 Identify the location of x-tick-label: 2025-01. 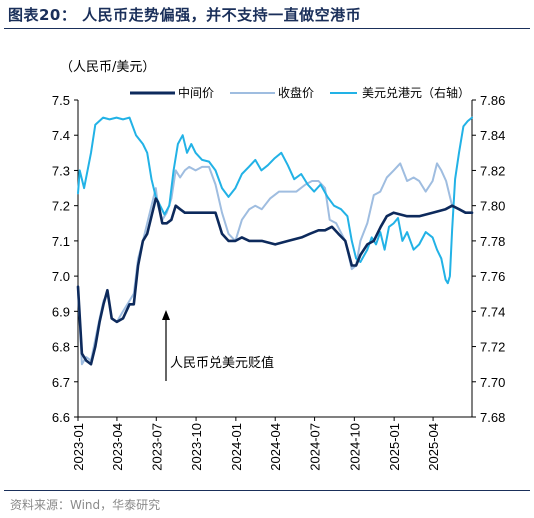
(394, 447).